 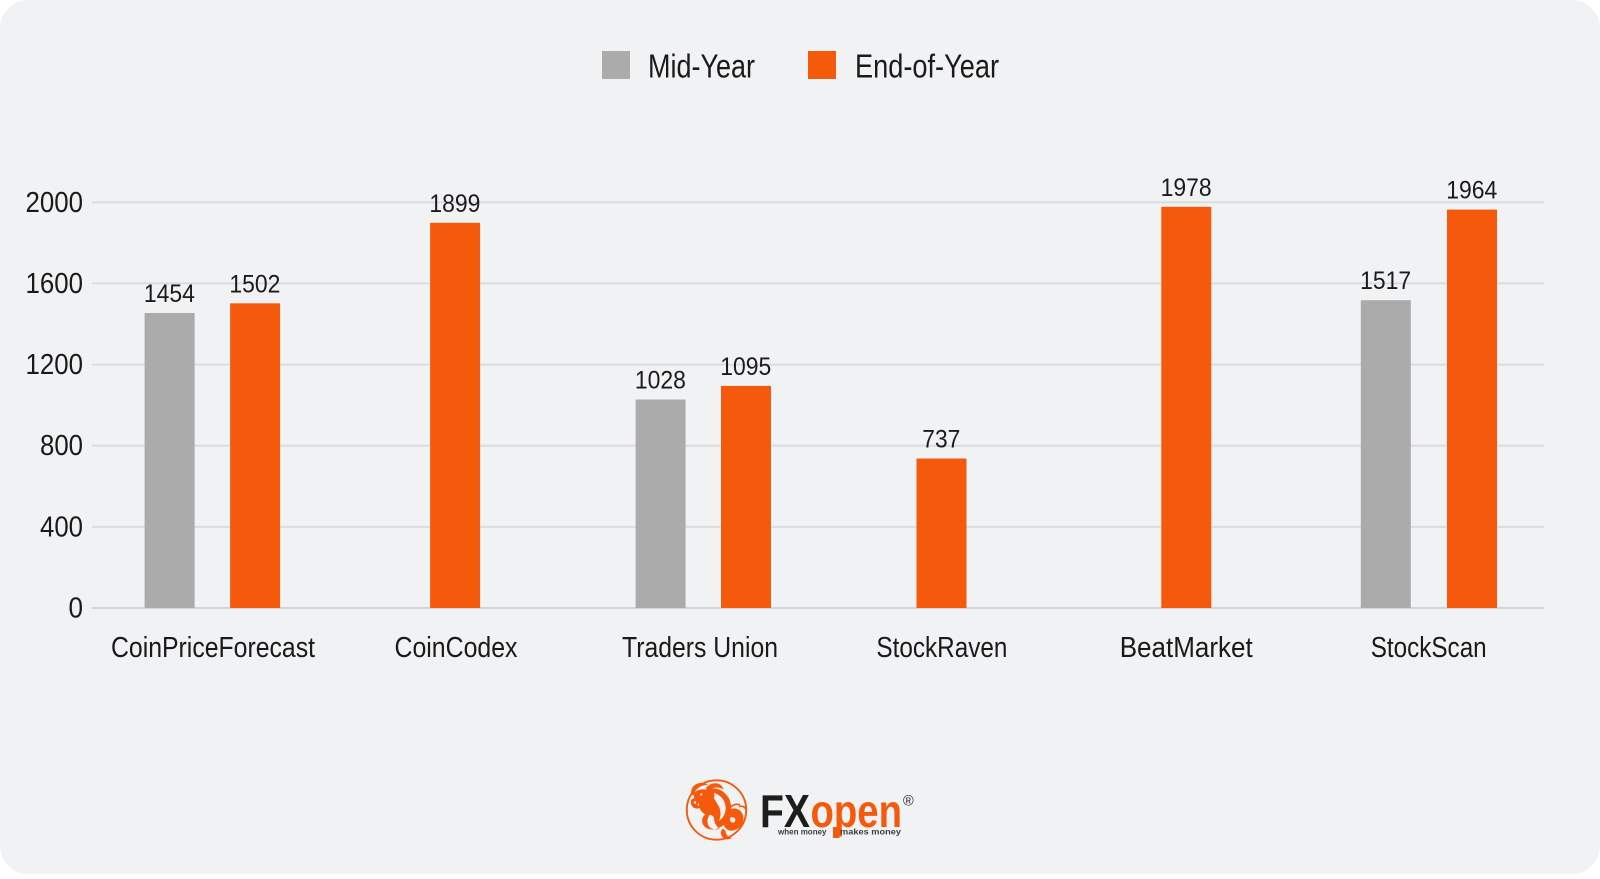 I want to click on svg-text: Mid-Year, so click(x=701, y=66).